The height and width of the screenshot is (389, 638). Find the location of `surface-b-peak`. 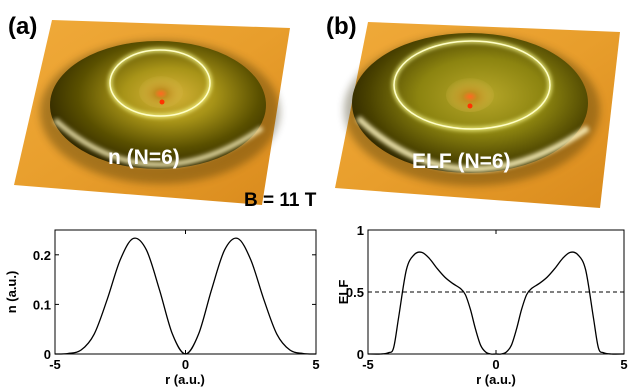

surface-b-peak is located at coordinates (470, 106).